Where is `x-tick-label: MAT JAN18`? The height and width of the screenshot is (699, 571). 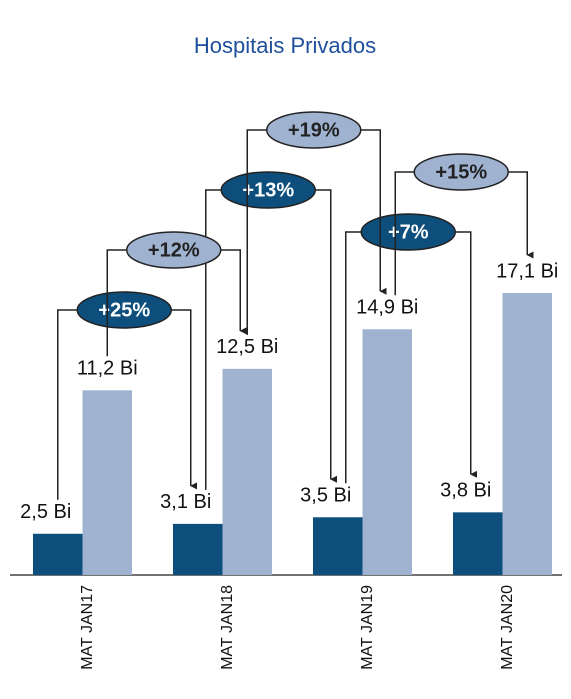
x-tick-label: MAT JAN18 is located at coordinates (227, 627).